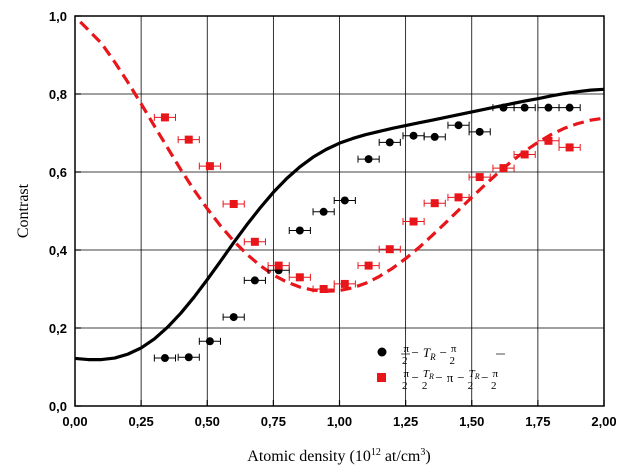 The image size is (621, 470). I want to click on legend-series-1-expr: π 2− TR − π 2, so click(429, 355).